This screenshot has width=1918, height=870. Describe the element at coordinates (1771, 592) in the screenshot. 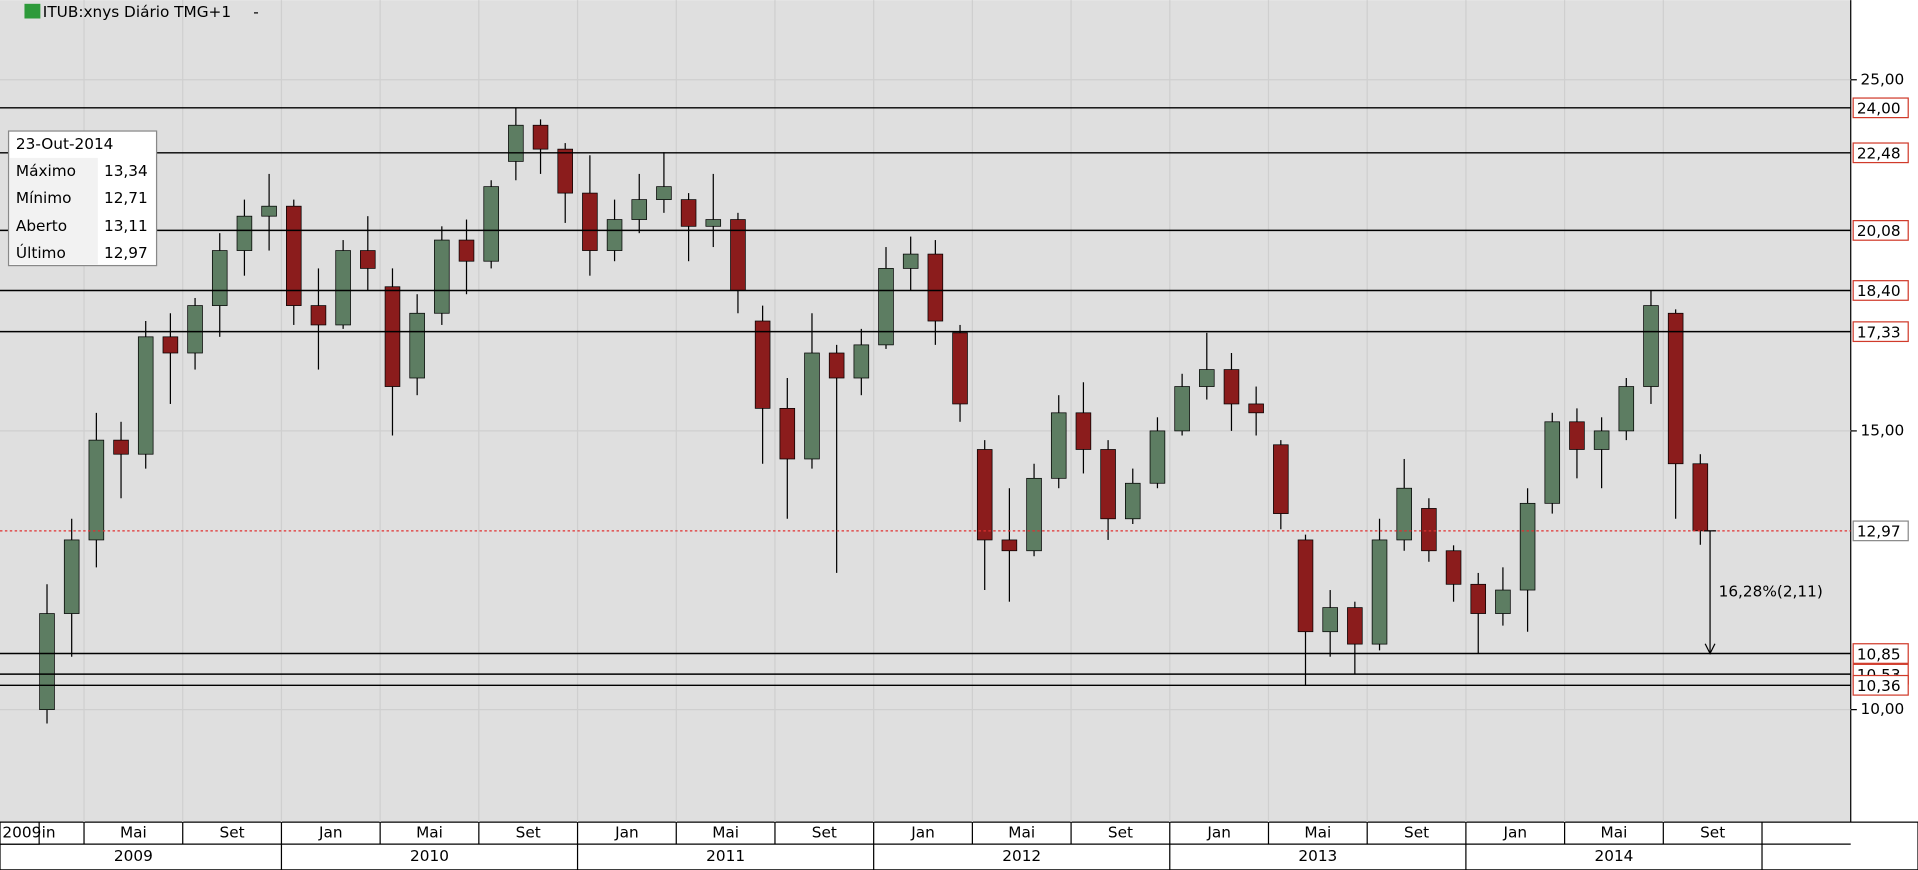

I see `measure-label: 16,28%(2,11)` at that location.